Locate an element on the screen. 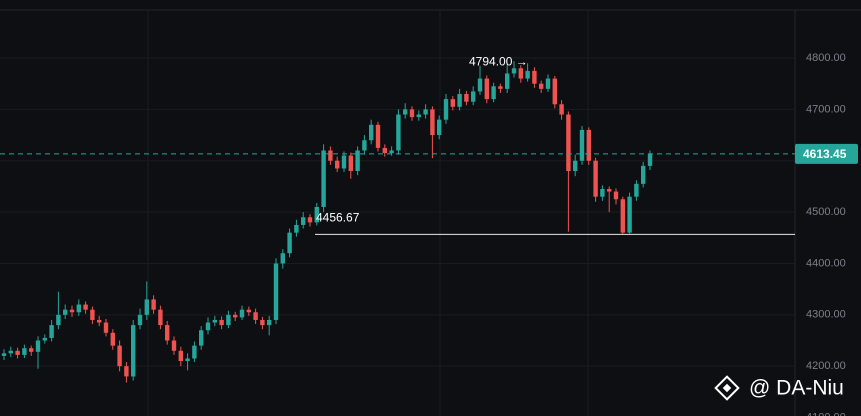  y-tick-label: 4700.00 is located at coordinates (826, 109).